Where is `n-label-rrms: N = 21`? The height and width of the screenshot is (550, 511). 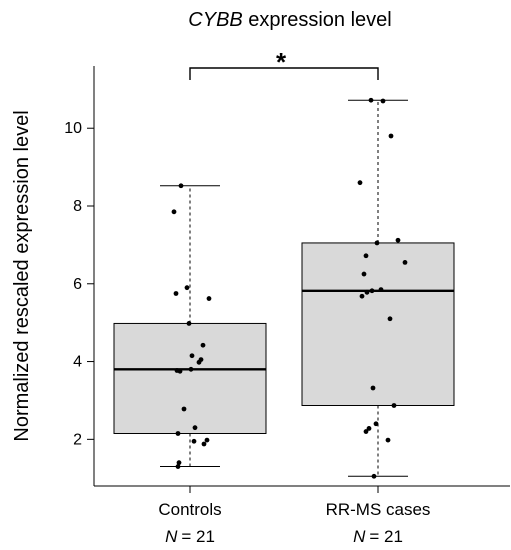 n-label-rrms: N = 21 is located at coordinates (378, 536).